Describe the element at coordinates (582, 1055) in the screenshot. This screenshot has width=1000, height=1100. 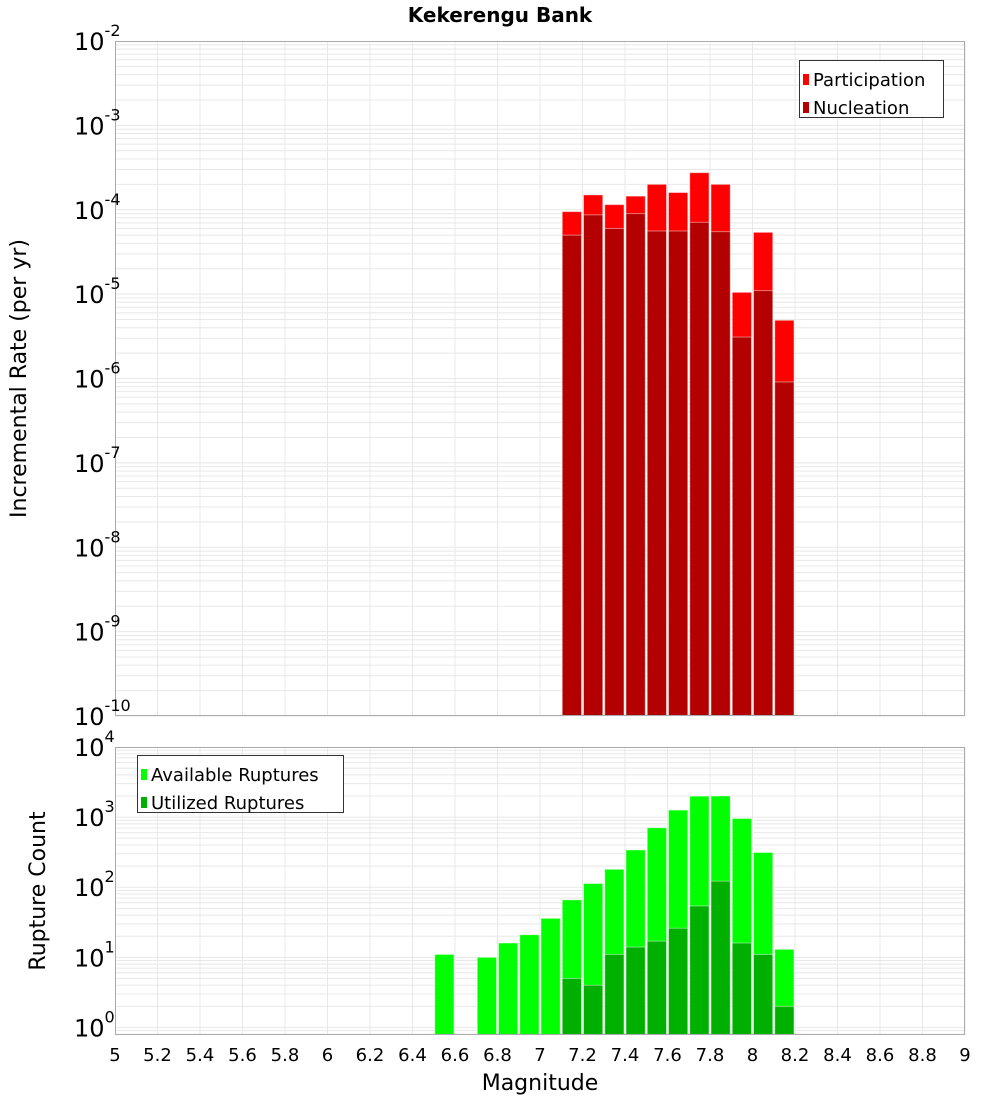
I see `x-tick-label: 7.2` at that location.